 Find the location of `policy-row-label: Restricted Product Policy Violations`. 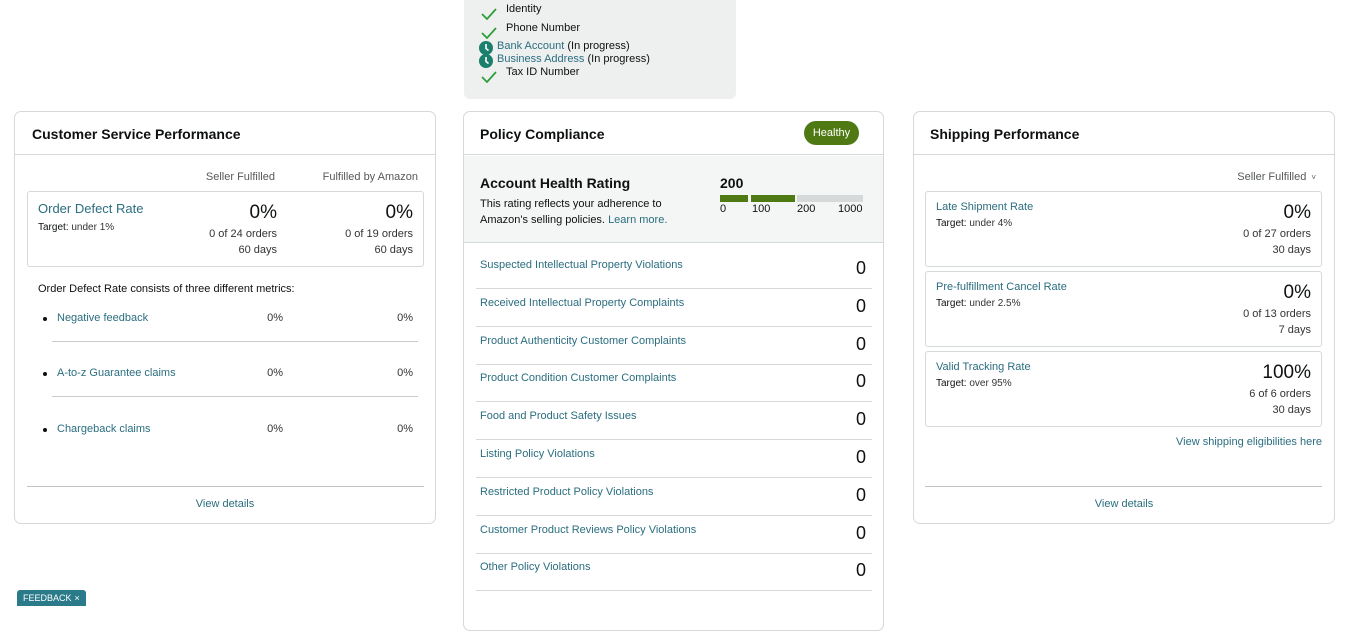

policy-row-label: Restricted Product Policy Violations is located at coordinates (567, 491).